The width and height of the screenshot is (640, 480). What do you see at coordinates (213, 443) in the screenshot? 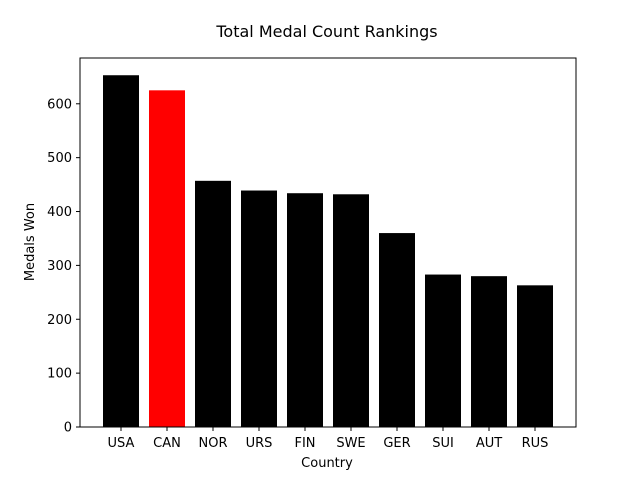
I see `x-tick-label: NOR` at bounding box center [213, 443].